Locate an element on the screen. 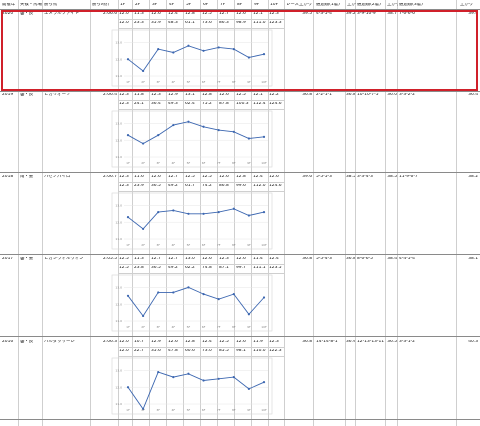 The height and width of the screenshot is (426, 480). winner-last-3f: 36.9 is located at coordinates (350, 342).